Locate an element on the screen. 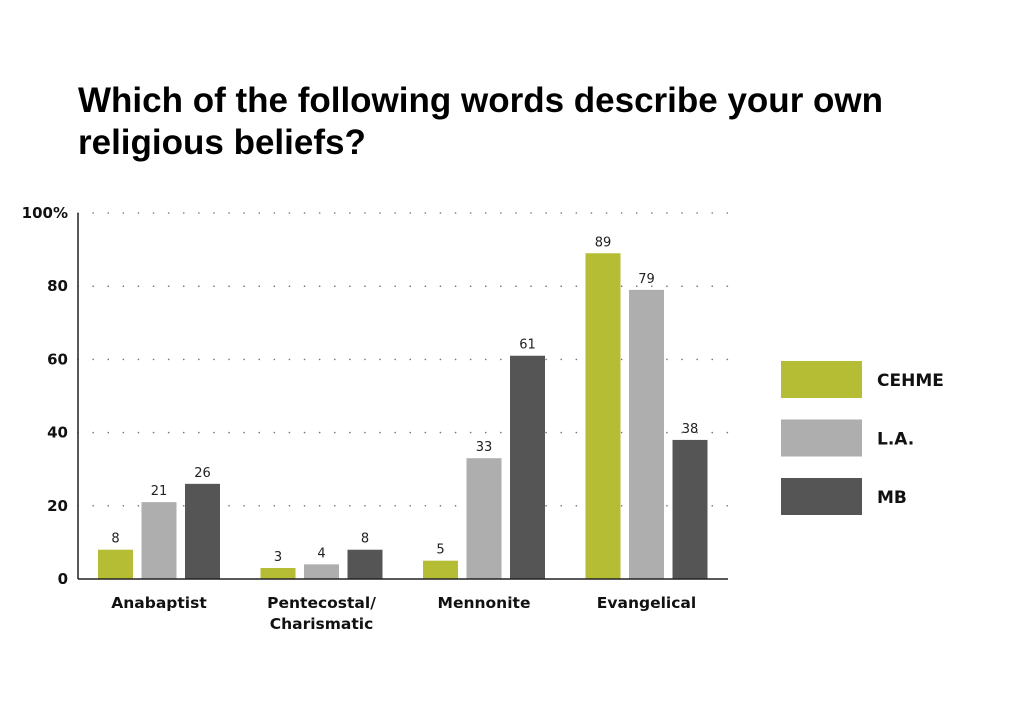 The width and height of the screenshot is (1024, 723). x-tick-label: Evangelical is located at coordinates (646, 603).